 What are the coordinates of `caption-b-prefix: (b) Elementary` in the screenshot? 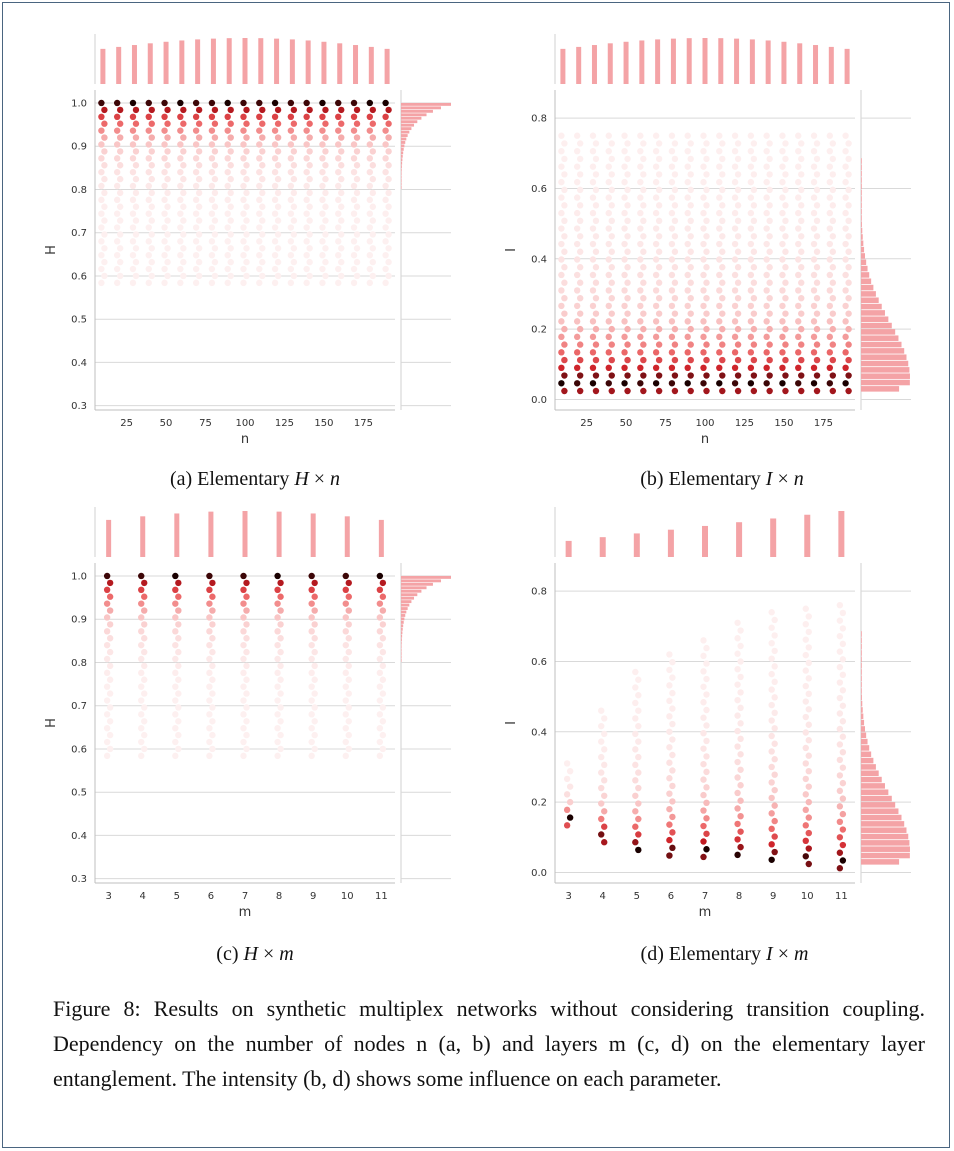 It's located at (703, 479).